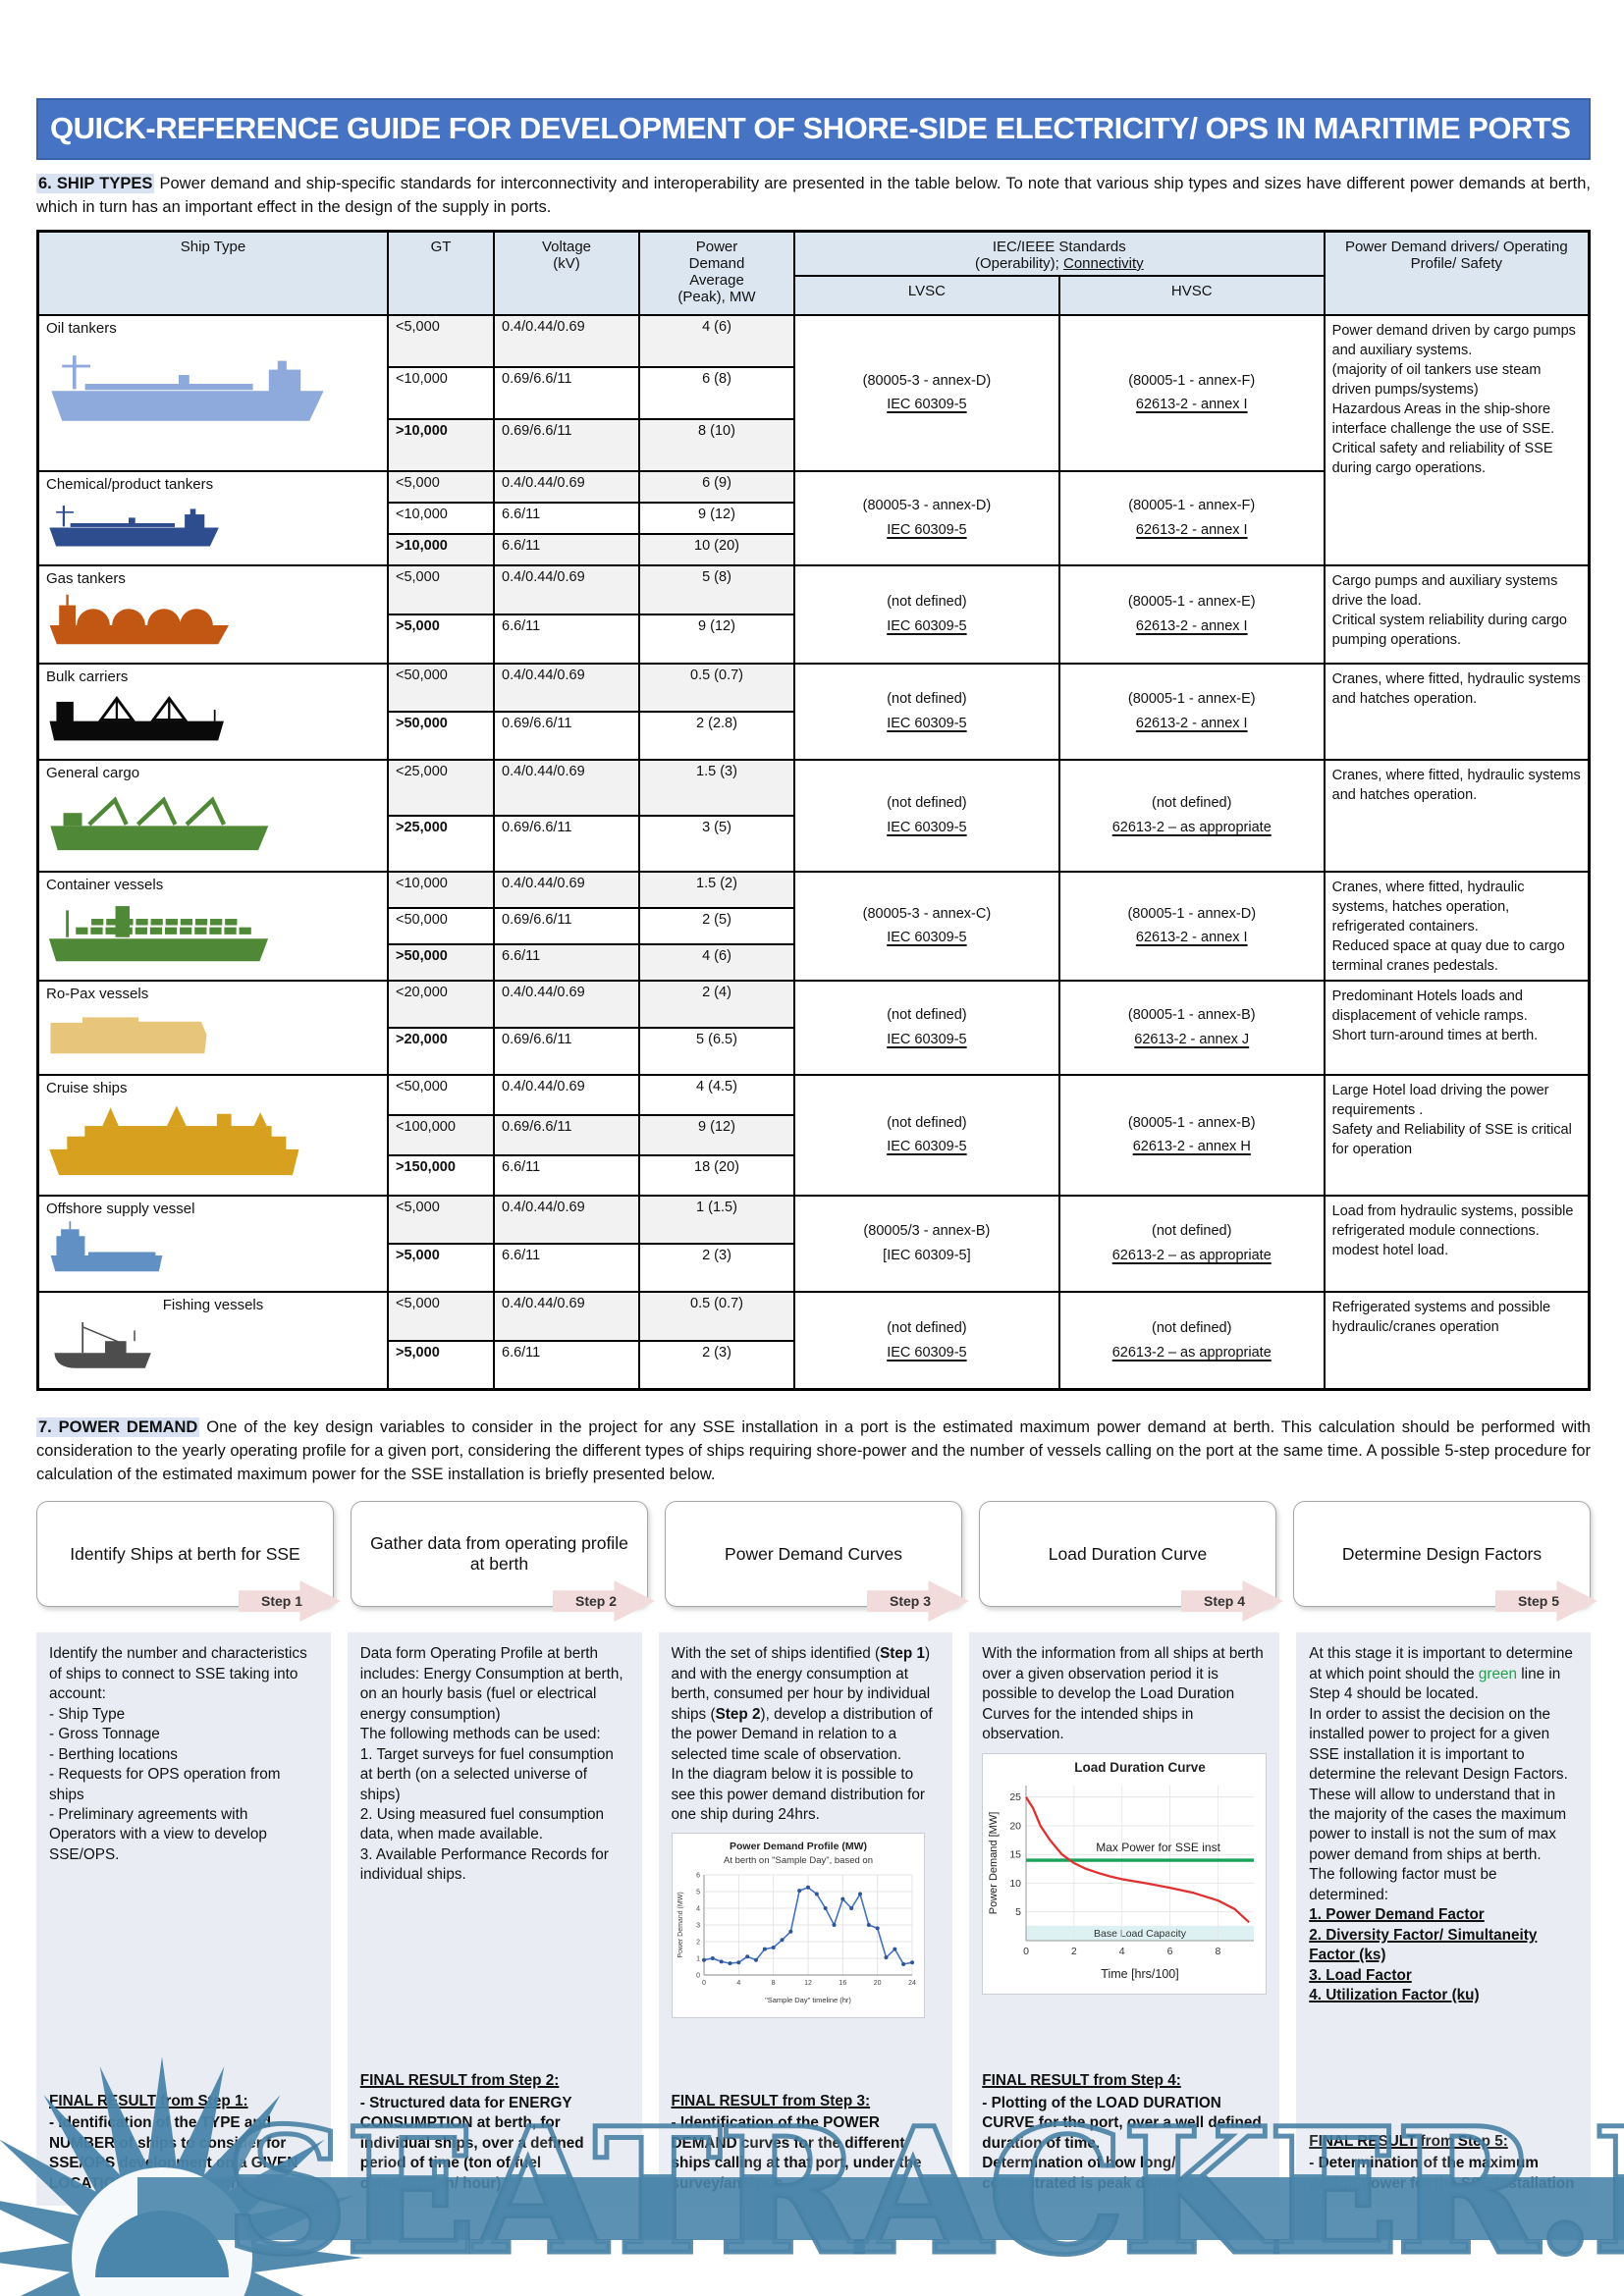 This screenshot has height=2296, width=1624. Describe the element at coordinates (1081, 2081) in the screenshot. I see `final-result-heading: FINAL RESULT from Step 4:` at that location.